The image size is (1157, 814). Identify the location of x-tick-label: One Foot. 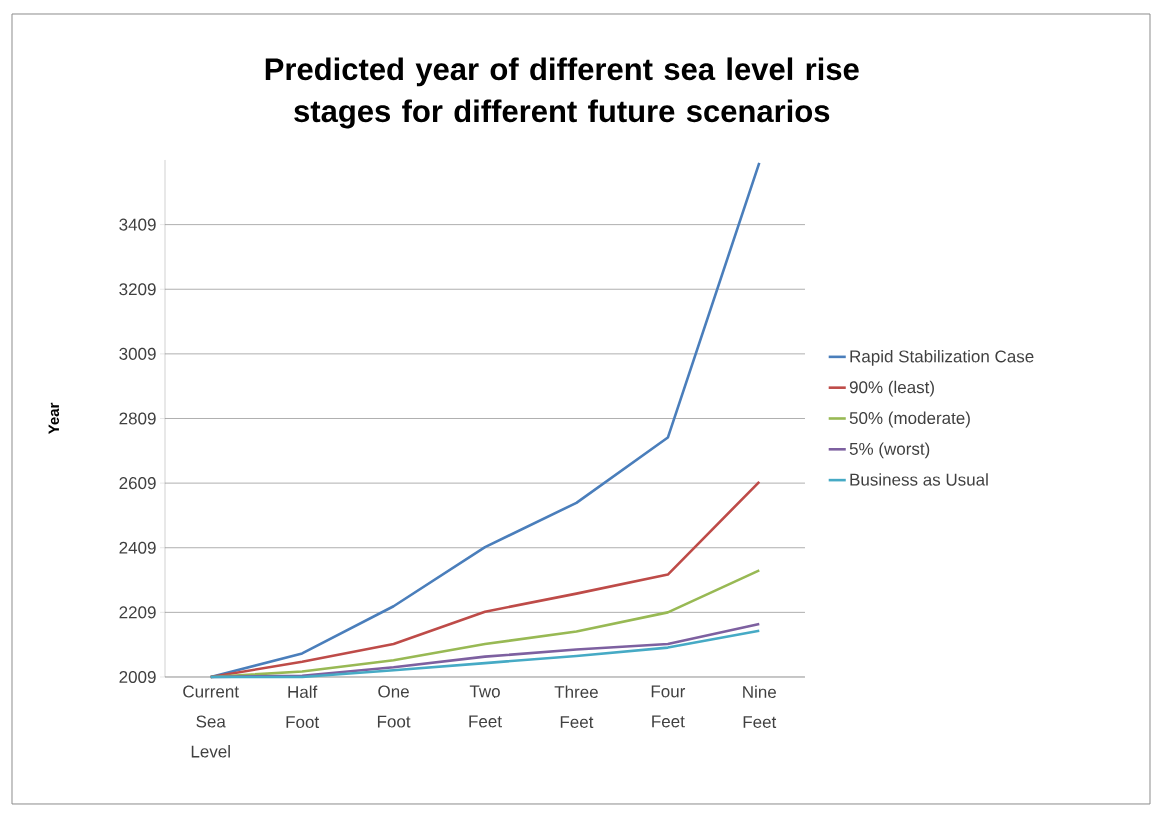
(394, 706).